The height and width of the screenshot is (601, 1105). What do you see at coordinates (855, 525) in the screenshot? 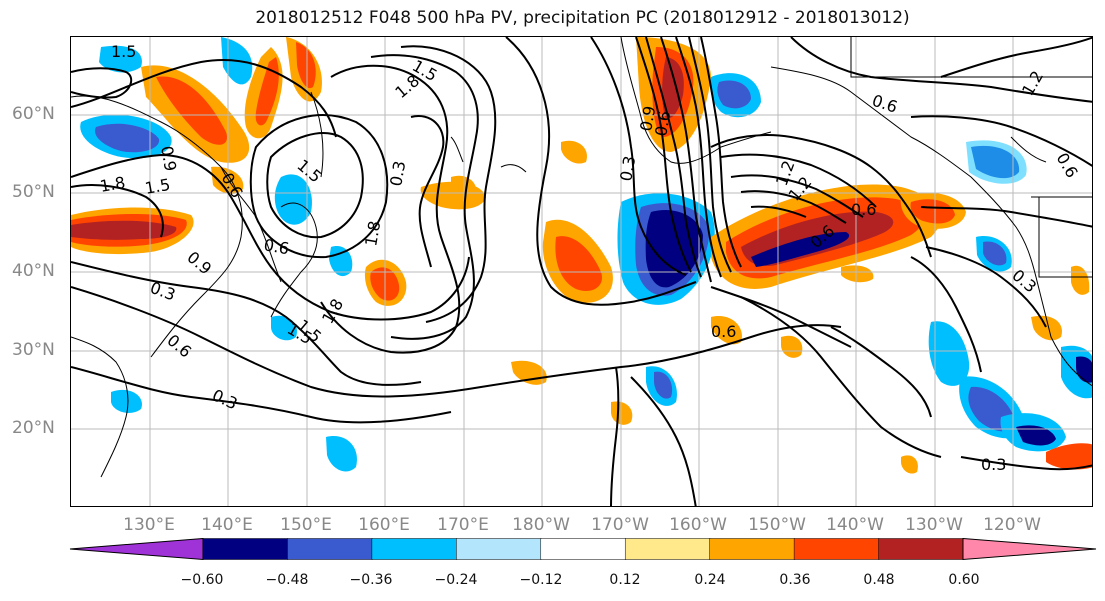
I see `lon-label-140w: 140°W` at bounding box center [855, 525].